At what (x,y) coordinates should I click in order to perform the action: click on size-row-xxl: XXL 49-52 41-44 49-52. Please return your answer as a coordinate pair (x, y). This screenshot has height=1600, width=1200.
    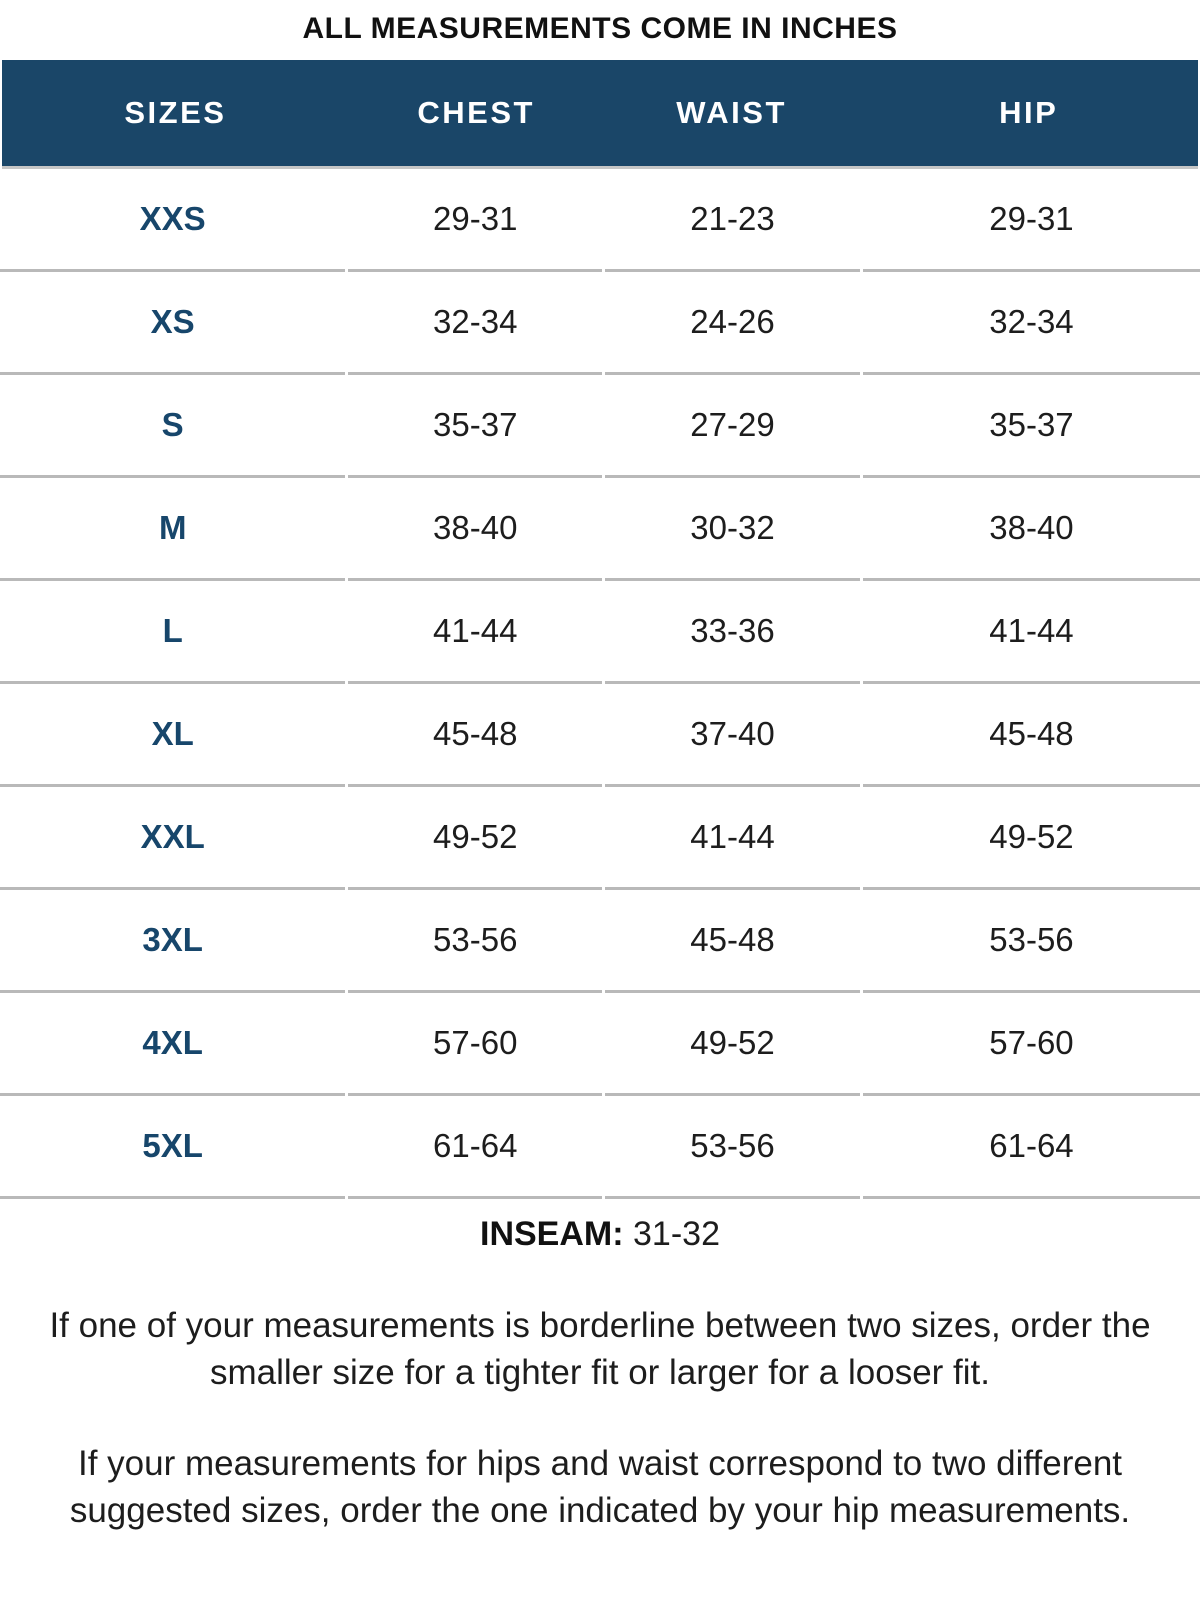
    Looking at the image, I should click on (600, 838).